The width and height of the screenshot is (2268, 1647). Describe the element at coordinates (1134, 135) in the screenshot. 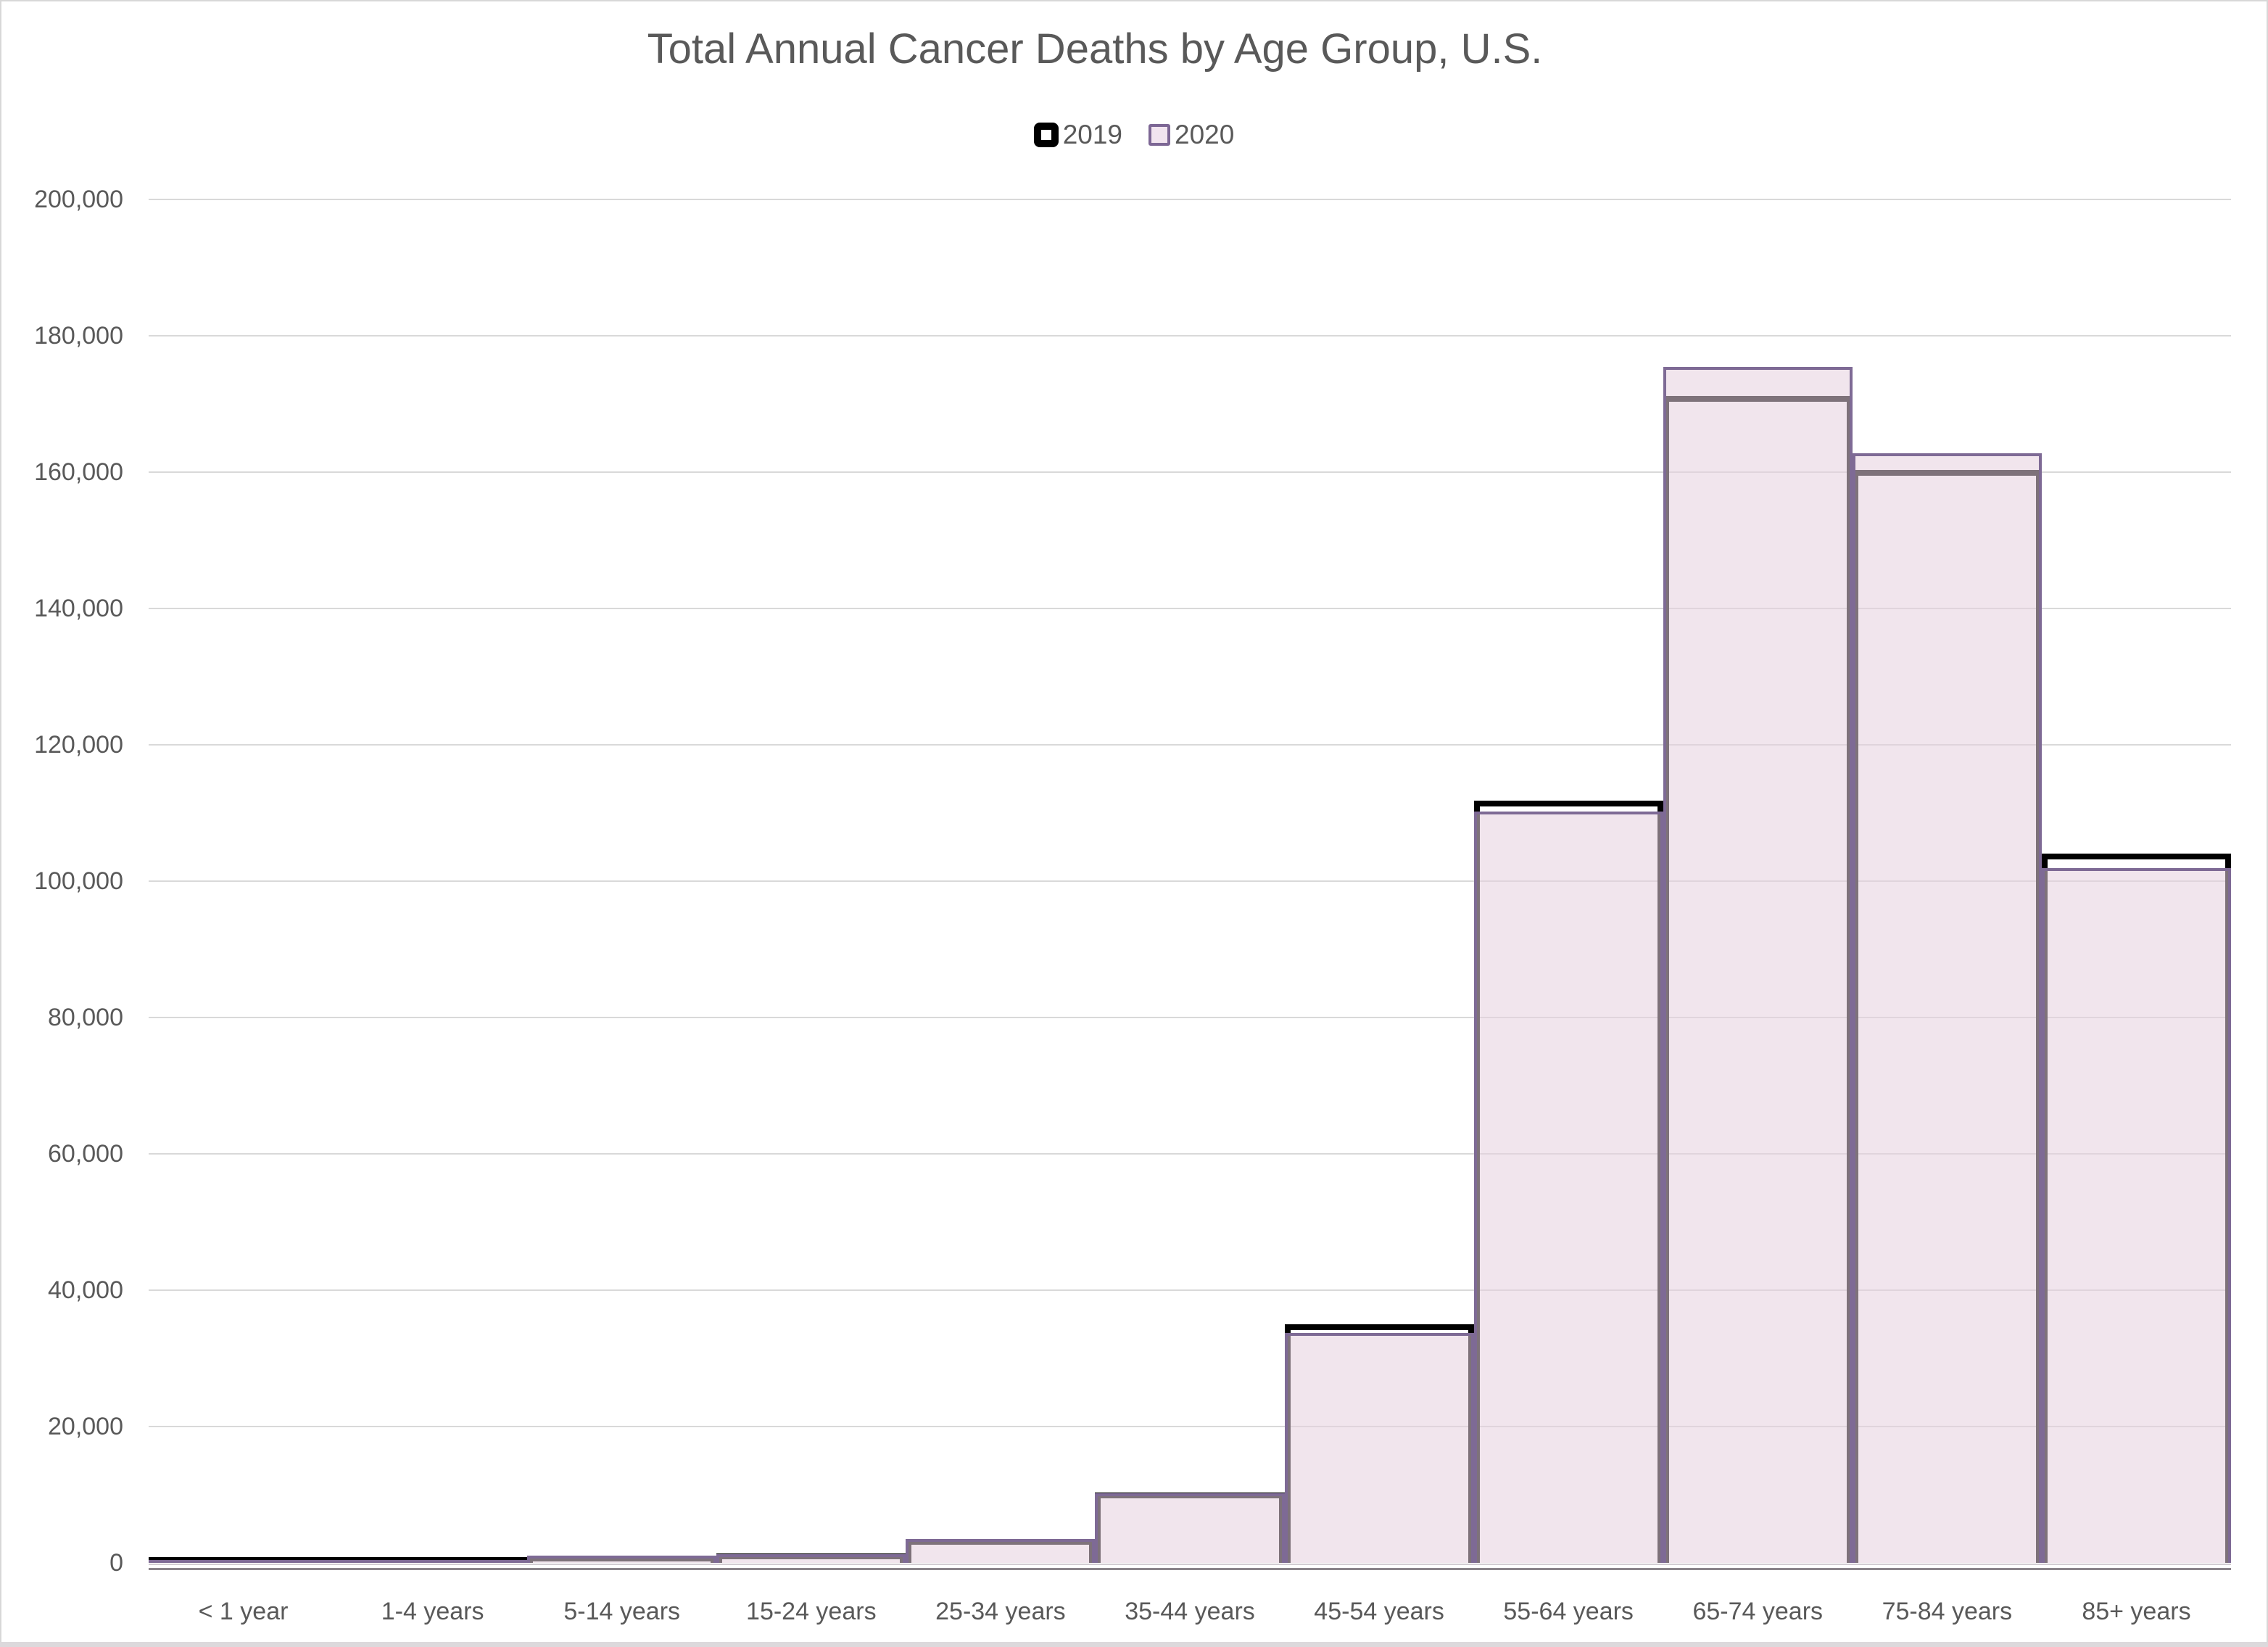

I see `chart-legend: 2019 2020` at that location.